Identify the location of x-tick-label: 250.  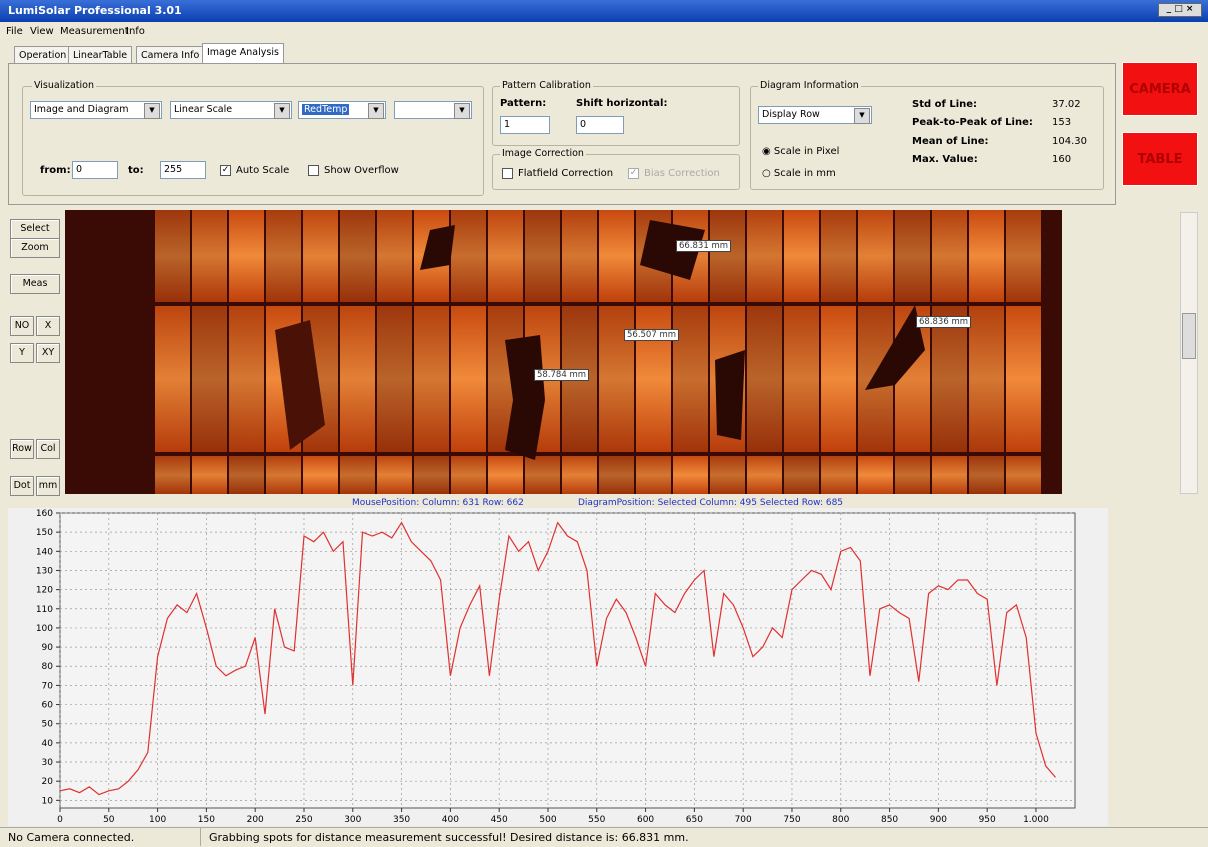
(303, 820).